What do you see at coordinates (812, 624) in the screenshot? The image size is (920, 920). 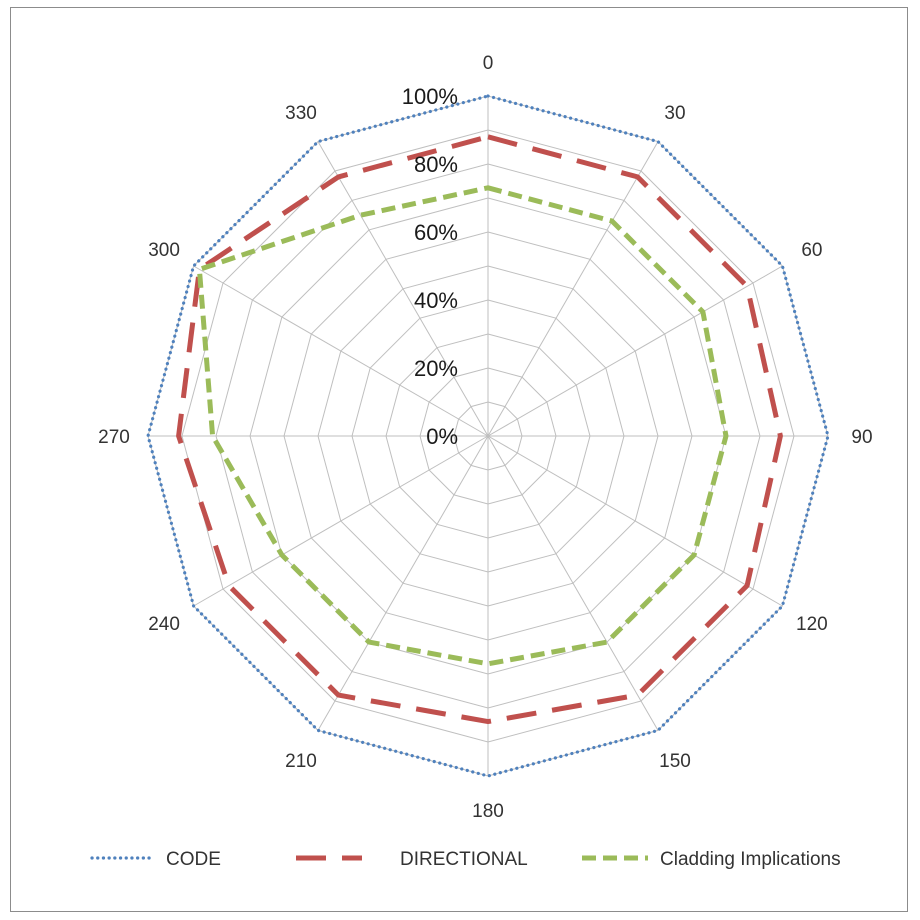 I see `category-label: 120` at bounding box center [812, 624].